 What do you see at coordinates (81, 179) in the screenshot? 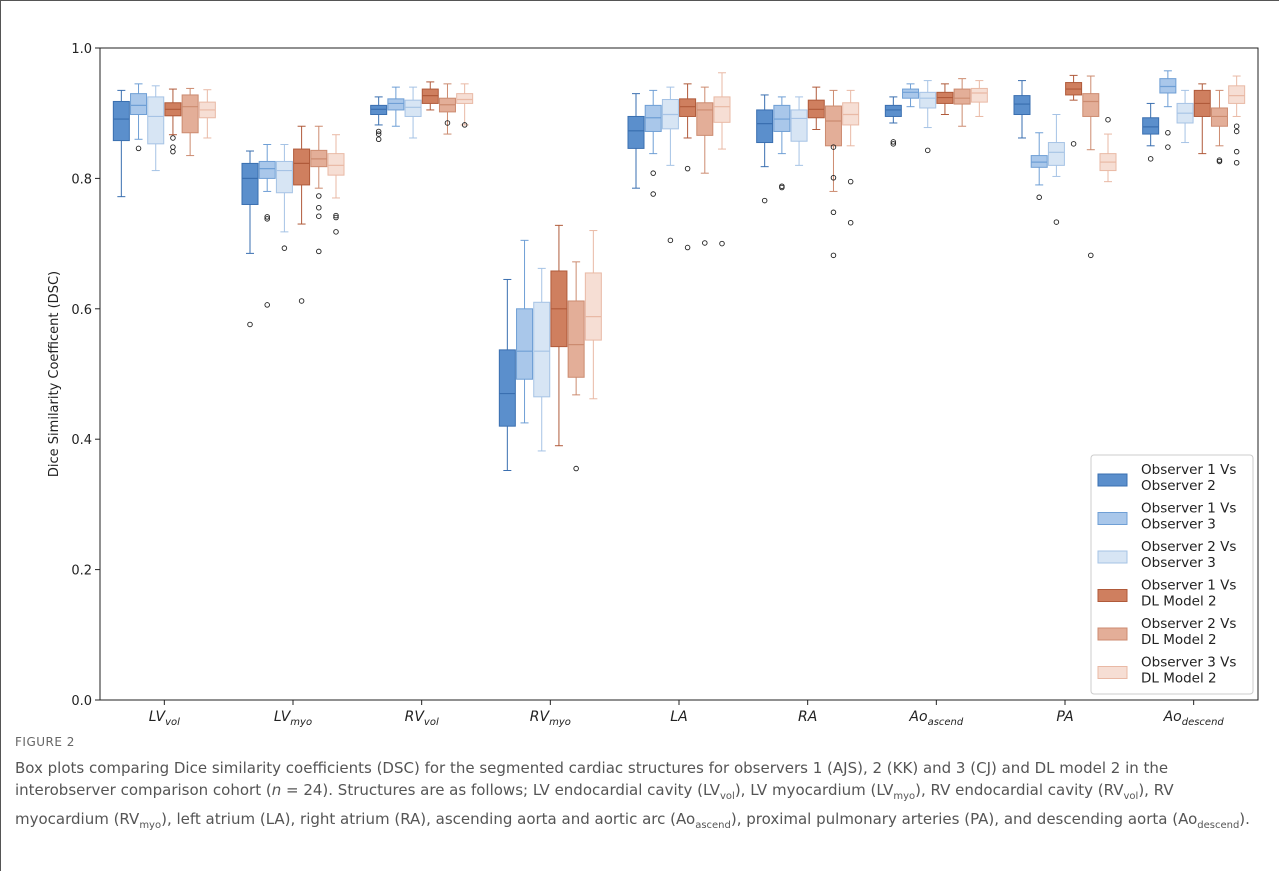
I see `y-tick-label: 0.8` at bounding box center [81, 179].